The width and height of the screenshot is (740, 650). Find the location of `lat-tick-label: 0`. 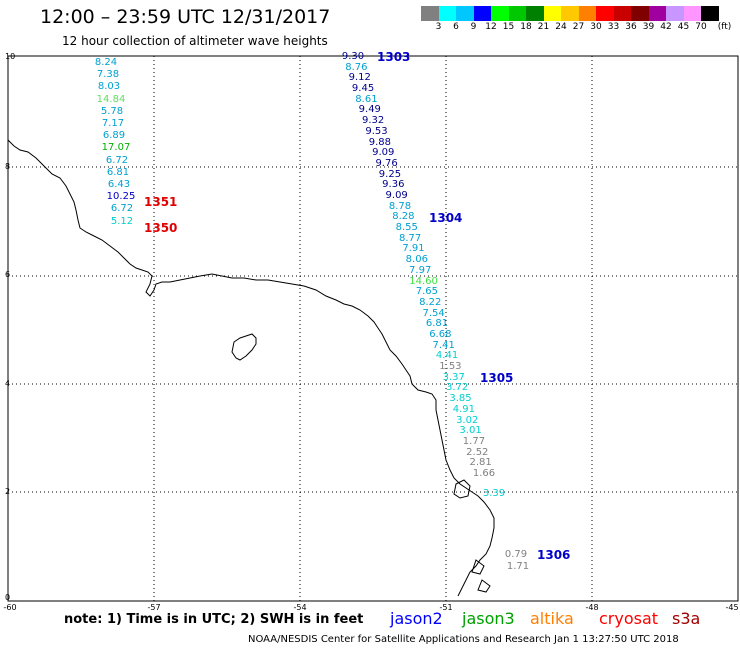

lat-tick-label: 0 is located at coordinates (8, 597).